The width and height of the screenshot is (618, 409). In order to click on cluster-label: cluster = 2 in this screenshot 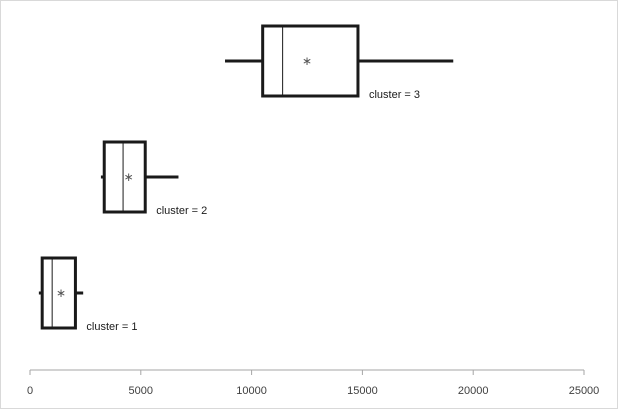, I will do `click(181, 211)`.